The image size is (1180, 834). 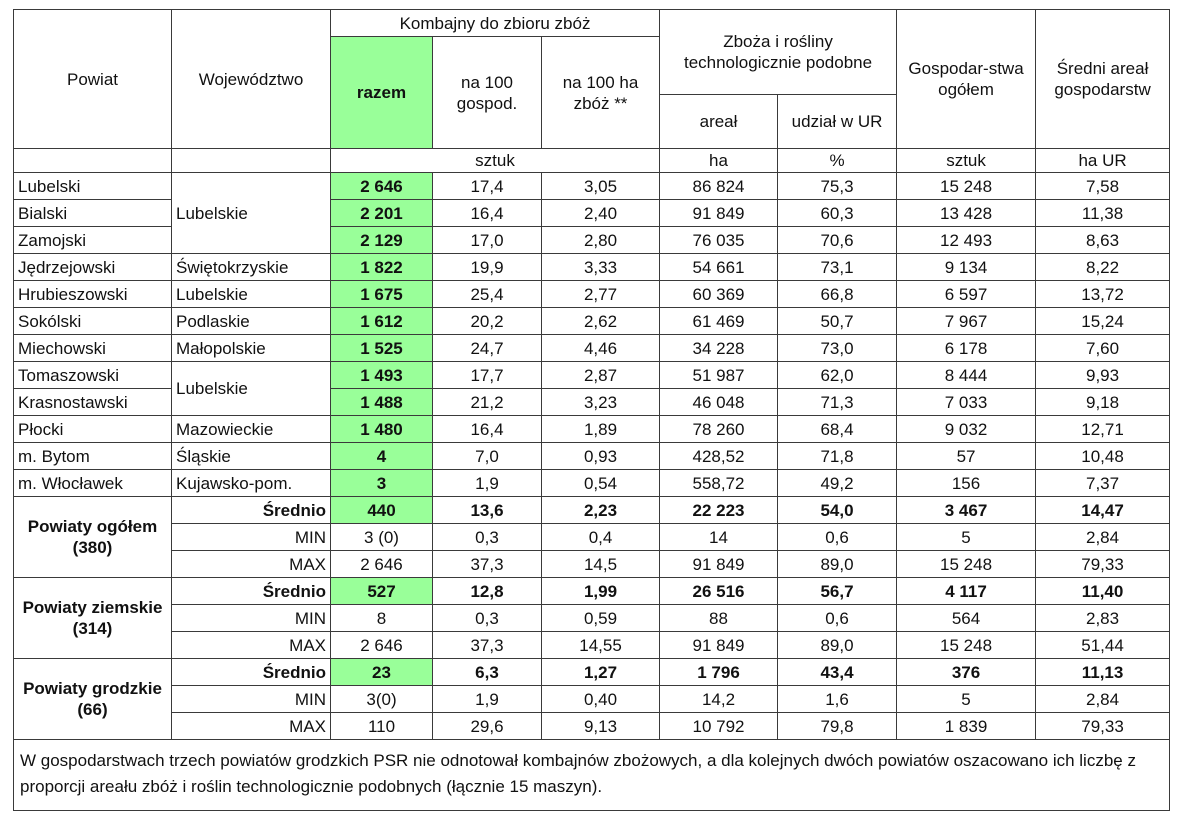 What do you see at coordinates (92, 699) in the screenshot?
I see `group-label: Powiaty grodzkie (66)` at bounding box center [92, 699].